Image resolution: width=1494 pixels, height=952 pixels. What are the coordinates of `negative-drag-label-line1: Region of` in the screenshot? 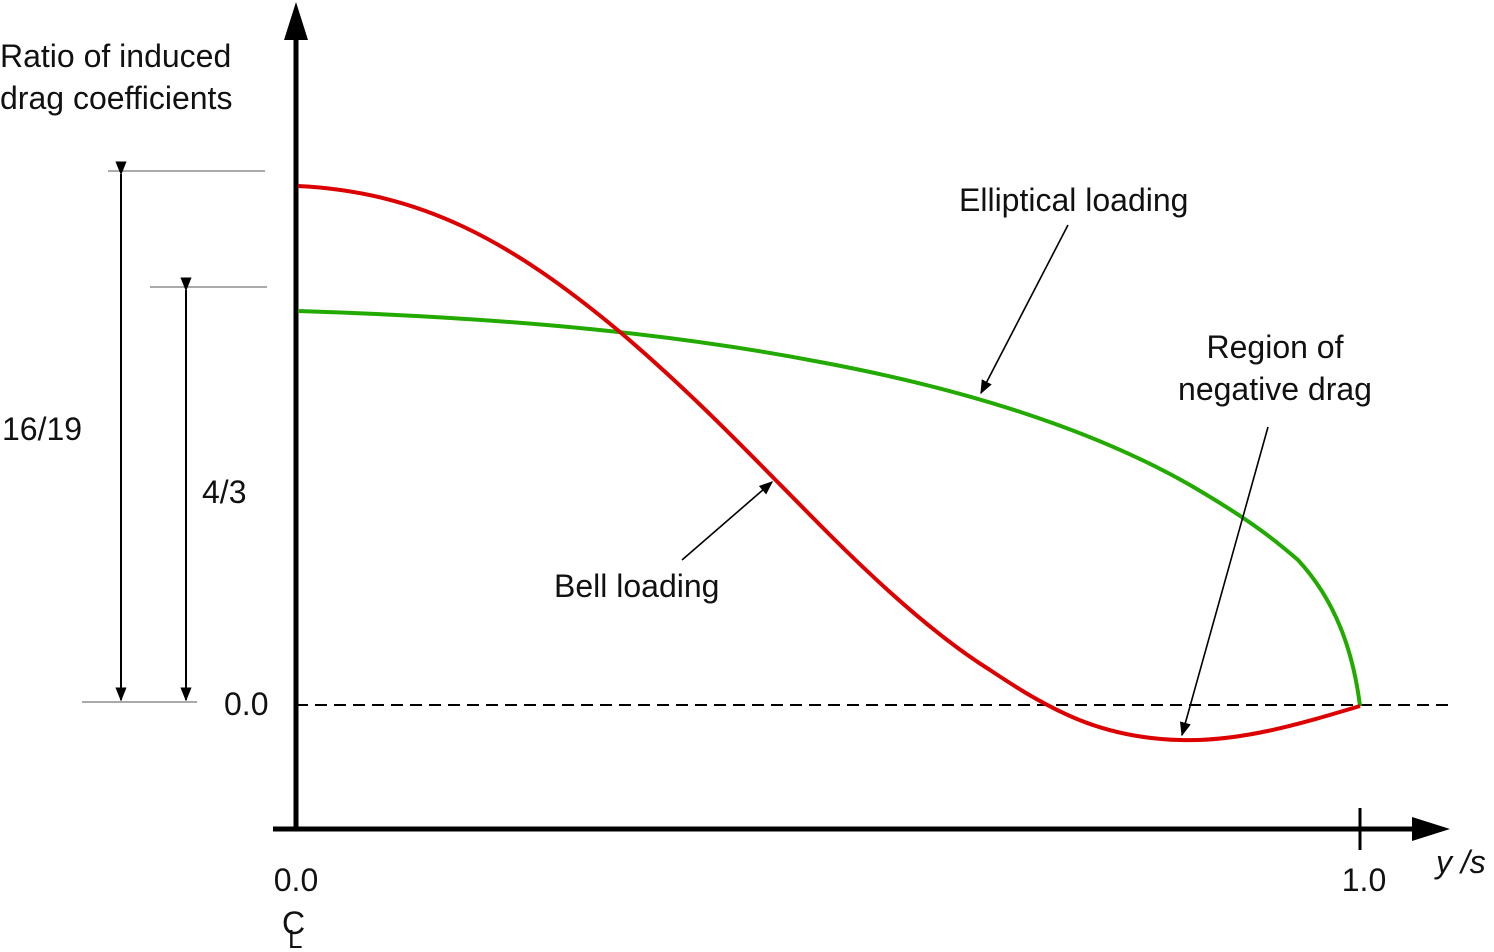 It's located at (1275, 347).